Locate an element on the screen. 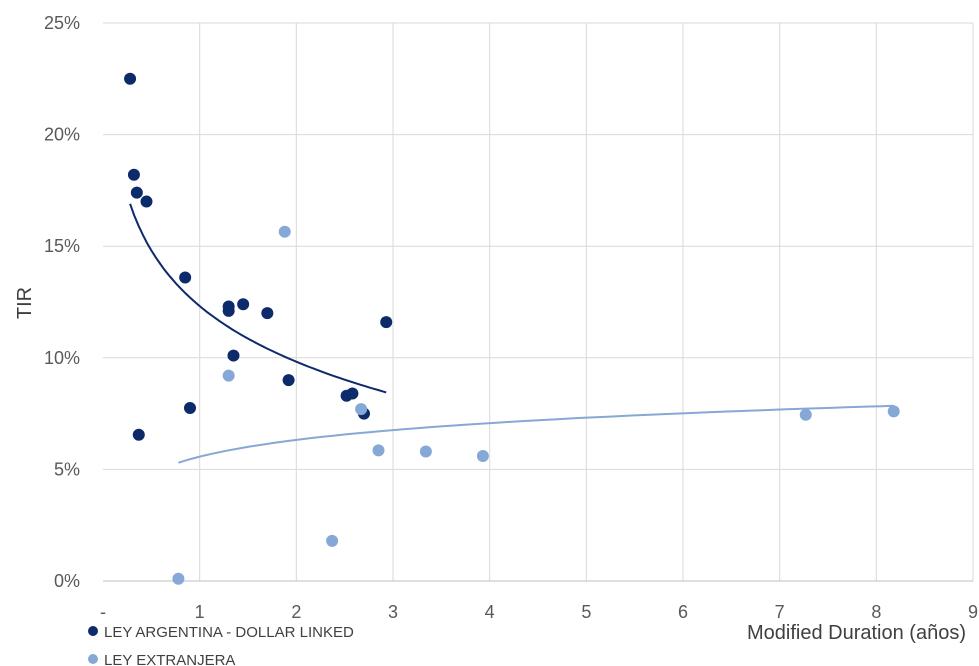 This screenshot has width=979, height=666. x-tick-label: 4 is located at coordinates (490, 612).